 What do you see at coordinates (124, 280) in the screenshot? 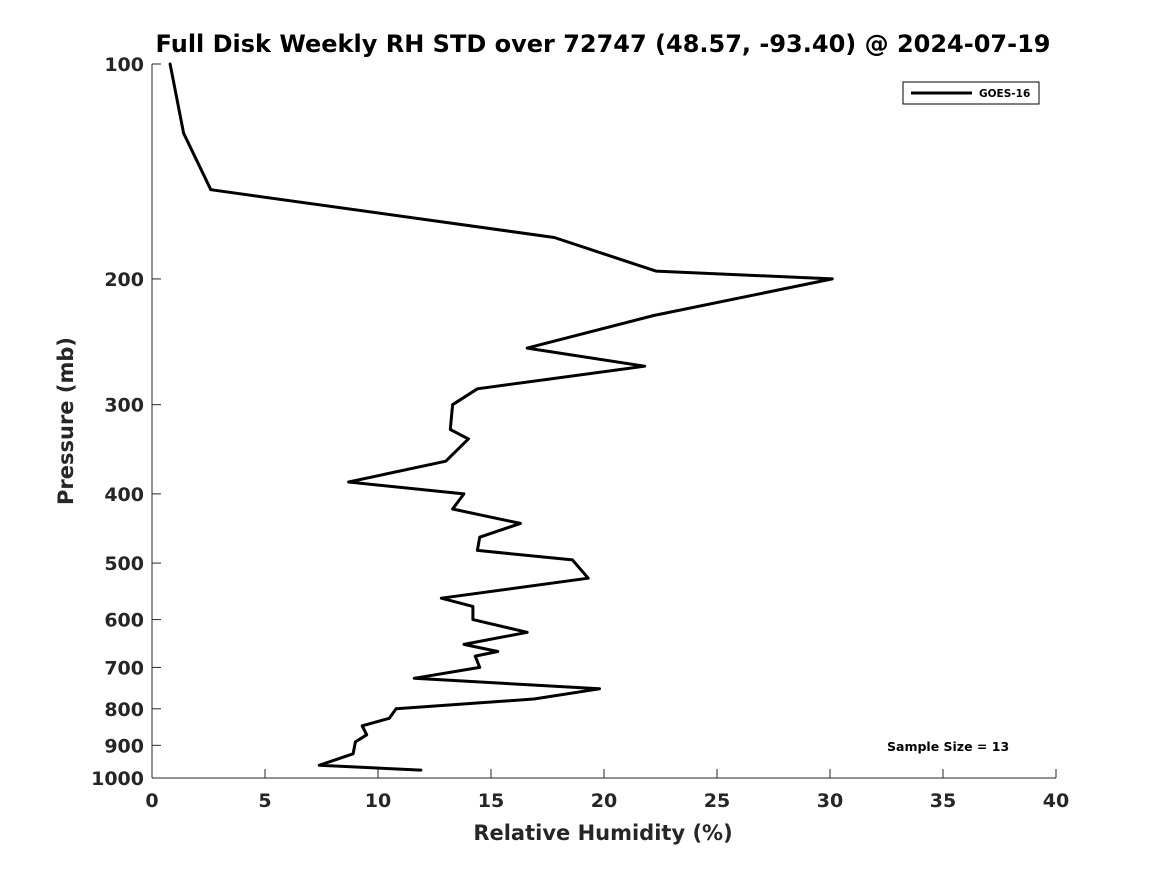
I see `y-tick-label-200: 200` at bounding box center [124, 280].